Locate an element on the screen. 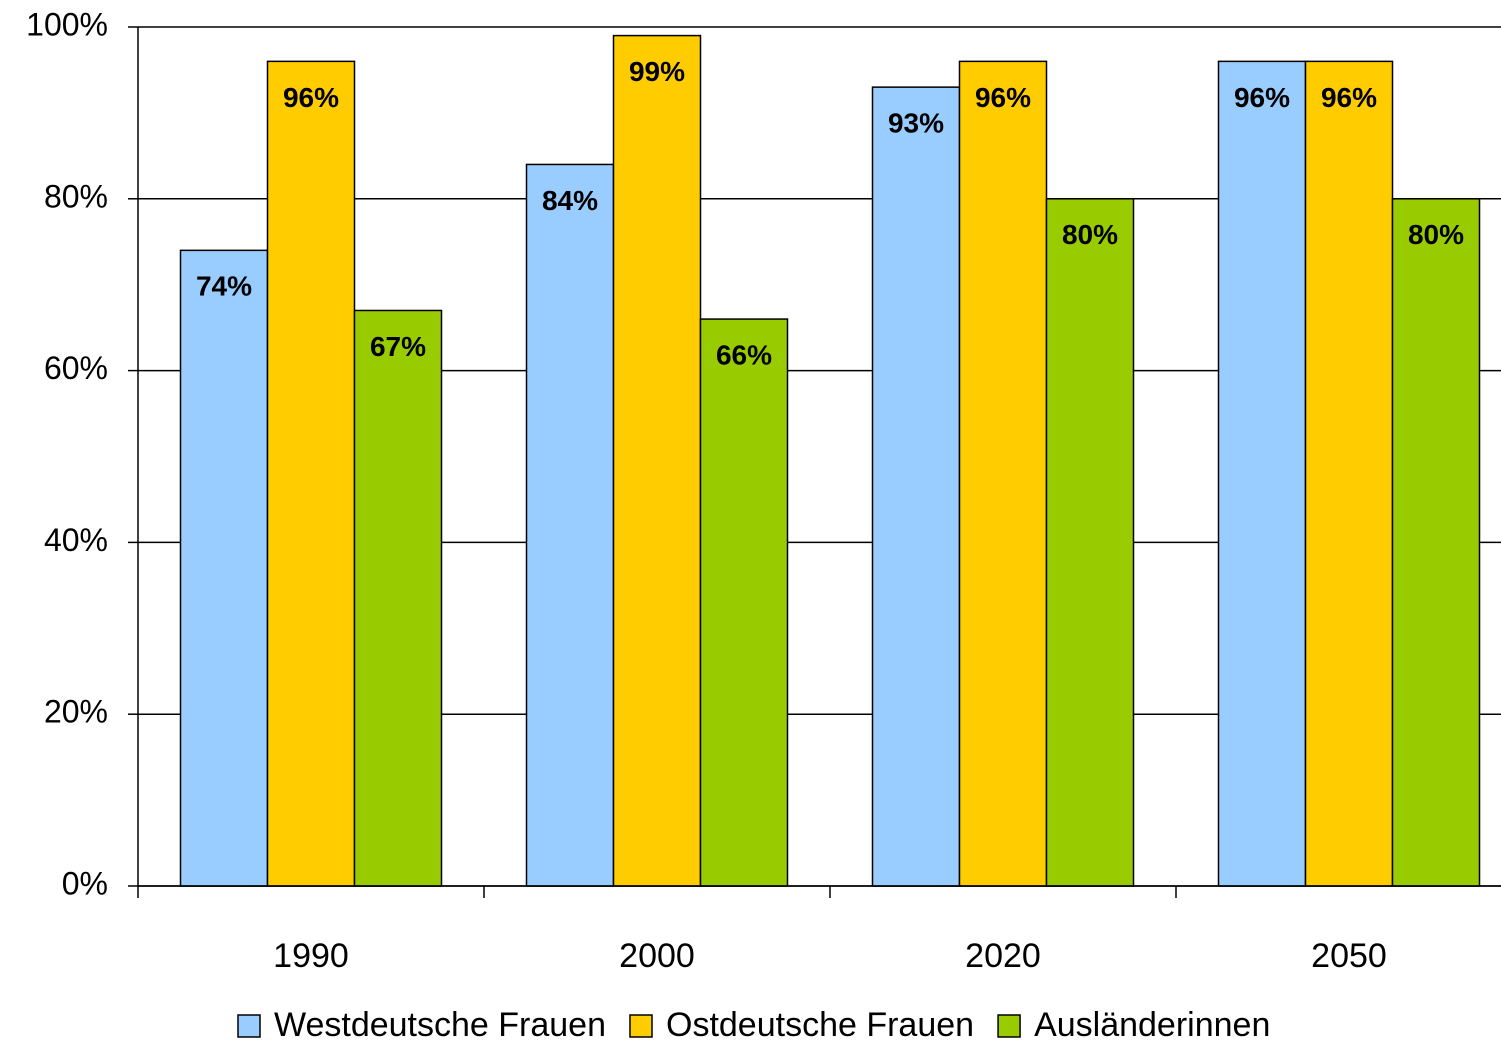 This screenshot has width=1501, height=1045. y-tick-label: 40% is located at coordinates (76, 540).